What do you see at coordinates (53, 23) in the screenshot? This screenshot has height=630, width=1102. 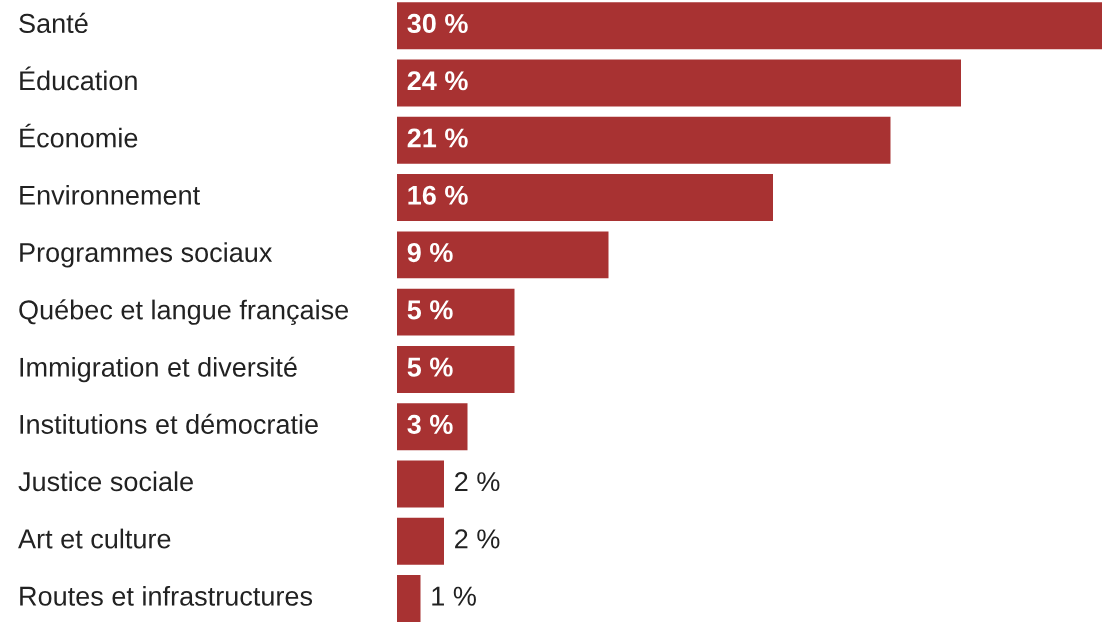 I see `y-tick-label: Santé` at bounding box center [53, 23].